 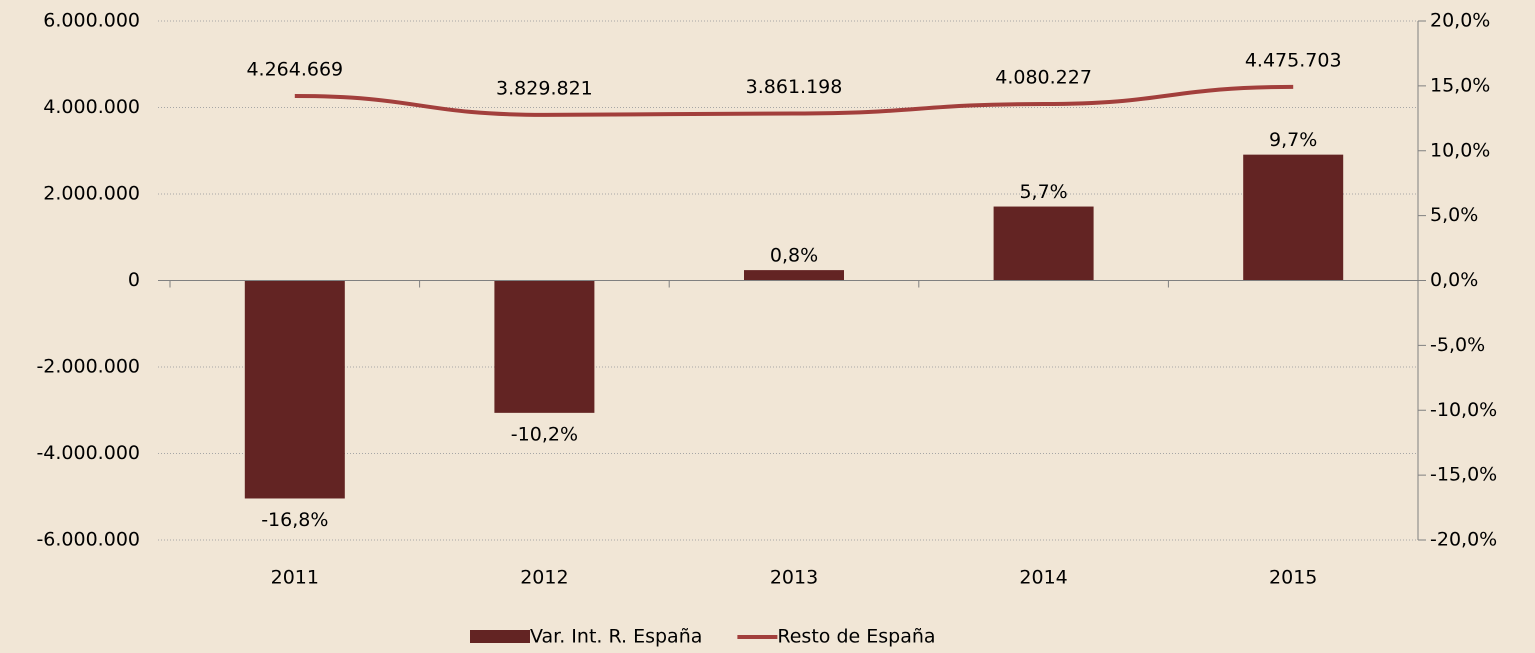 What do you see at coordinates (500, 636) in the screenshot?
I see `legend-swatch` at bounding box center [500, 636].